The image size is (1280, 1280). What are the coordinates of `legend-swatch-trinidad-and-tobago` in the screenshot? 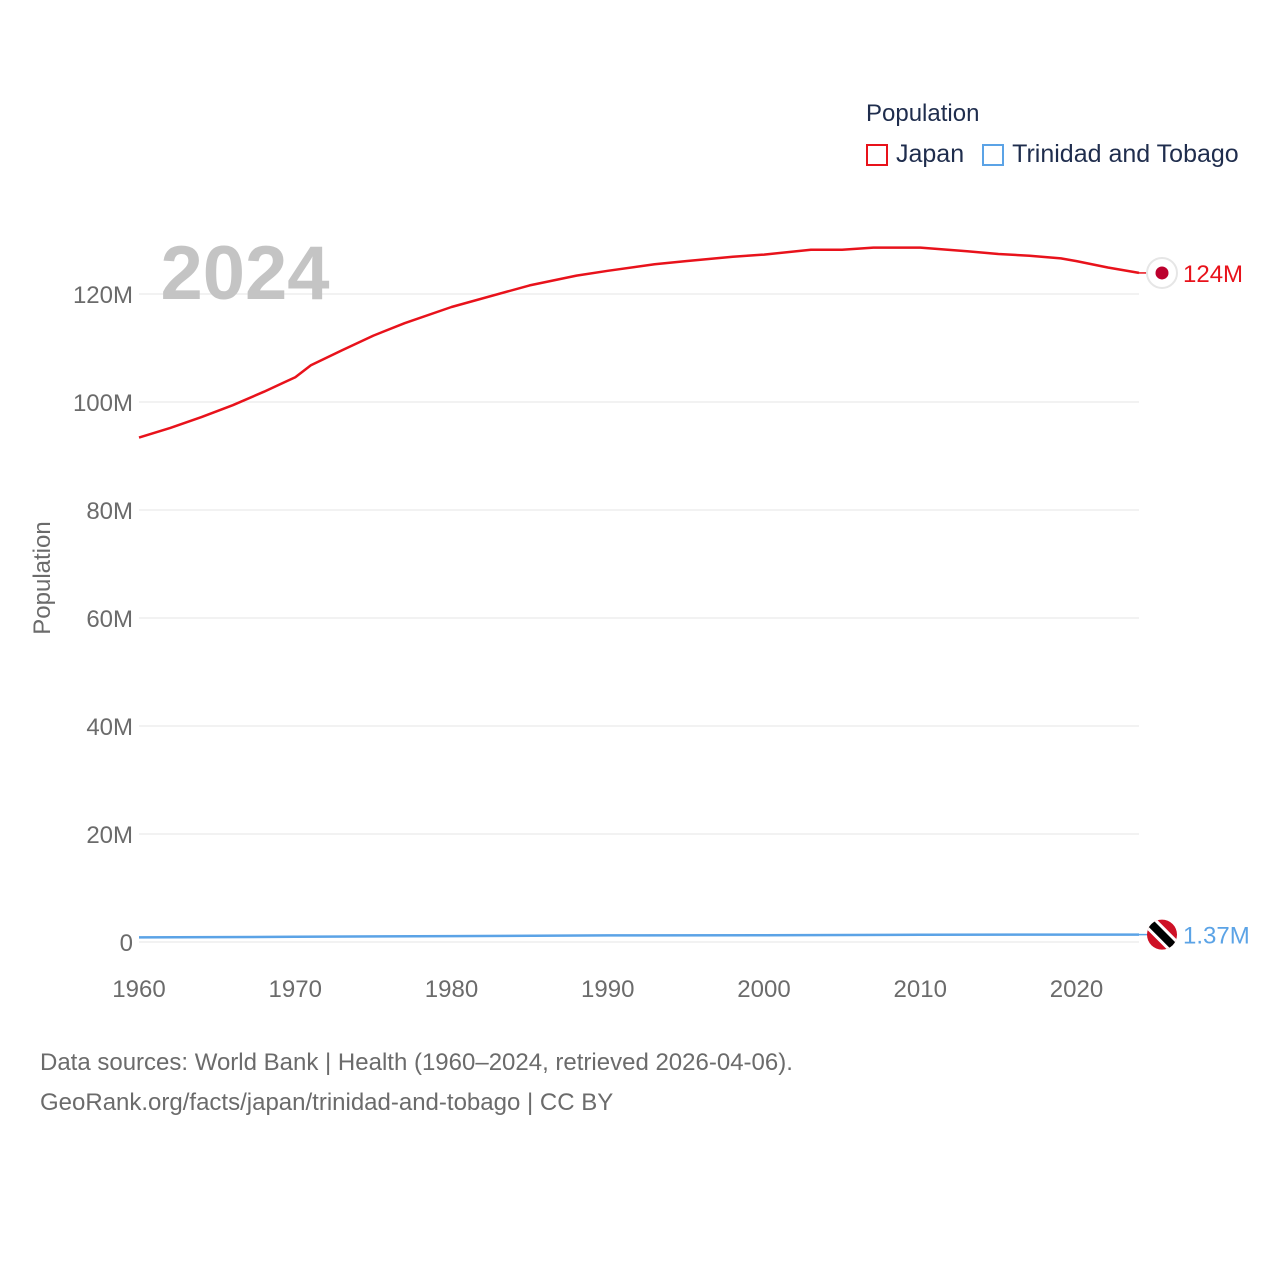 It's located at (993, 154).